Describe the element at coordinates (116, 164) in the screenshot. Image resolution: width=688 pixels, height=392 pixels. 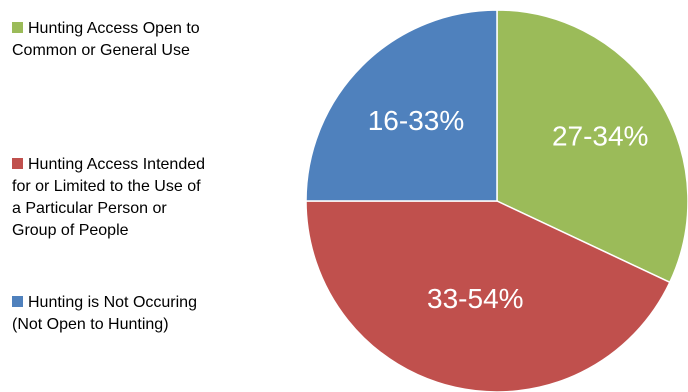
I see `legend-label-line: Hunting Access Intended` at that location.